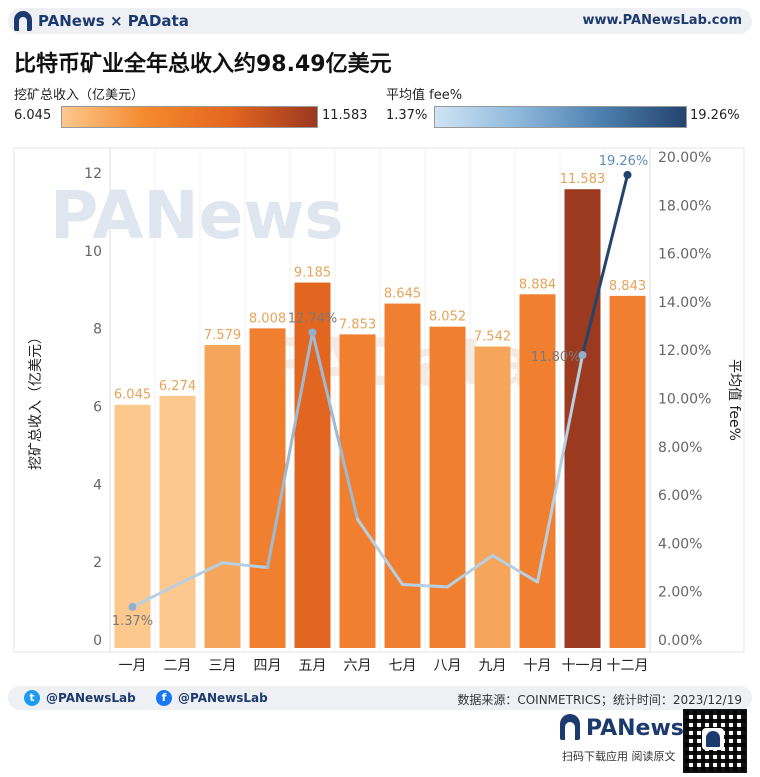 The image size is (760, 777). What do you see at coordinates (203, 64) in the screenshot?
I see `chart-title: 比特币矿业全年总收入约98.49亿美元` at bounding box center [203, 64].